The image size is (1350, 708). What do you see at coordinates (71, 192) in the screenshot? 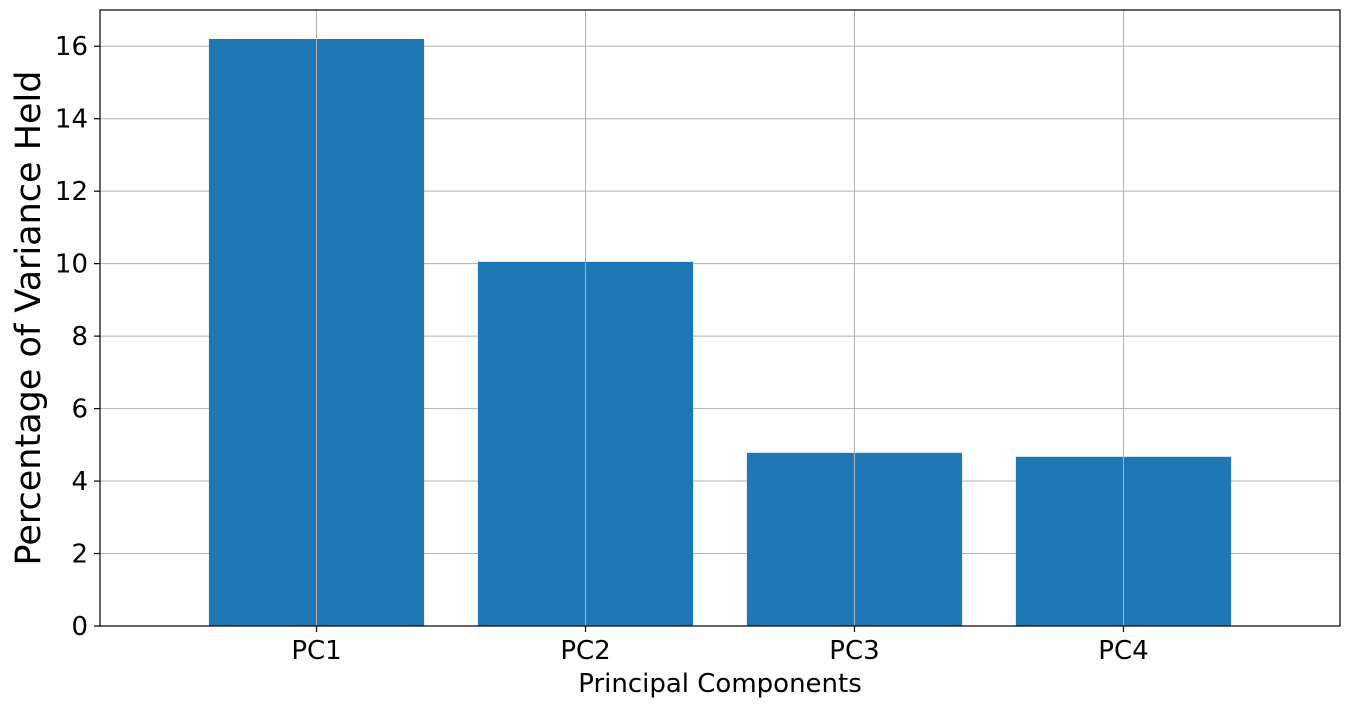
I see `y-tick-label: 12` at bounding box center [71, 192].